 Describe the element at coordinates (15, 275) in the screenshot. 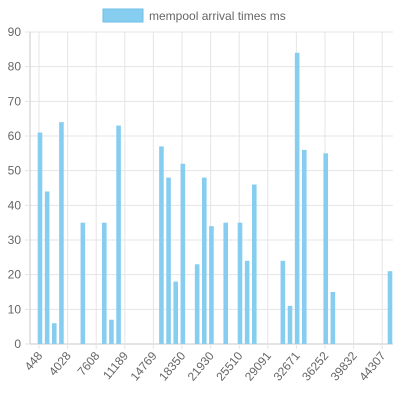

I see `y-tick-label: 20` at that location.